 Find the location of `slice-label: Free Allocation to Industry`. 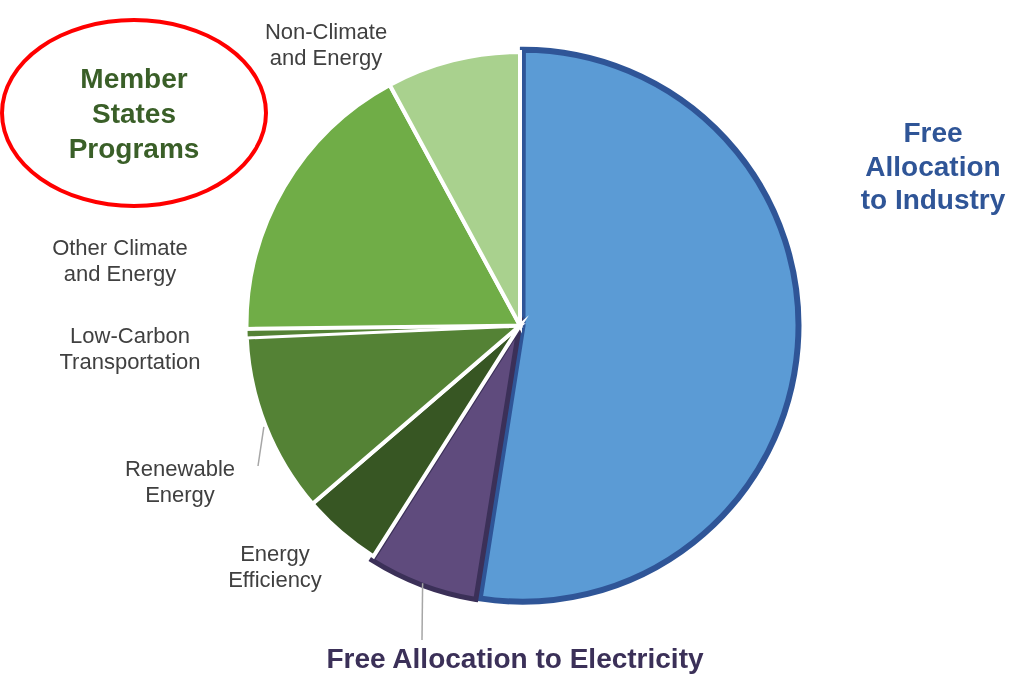

slice-label: Free Allocation to Industry is located at coordinates (933, 166).